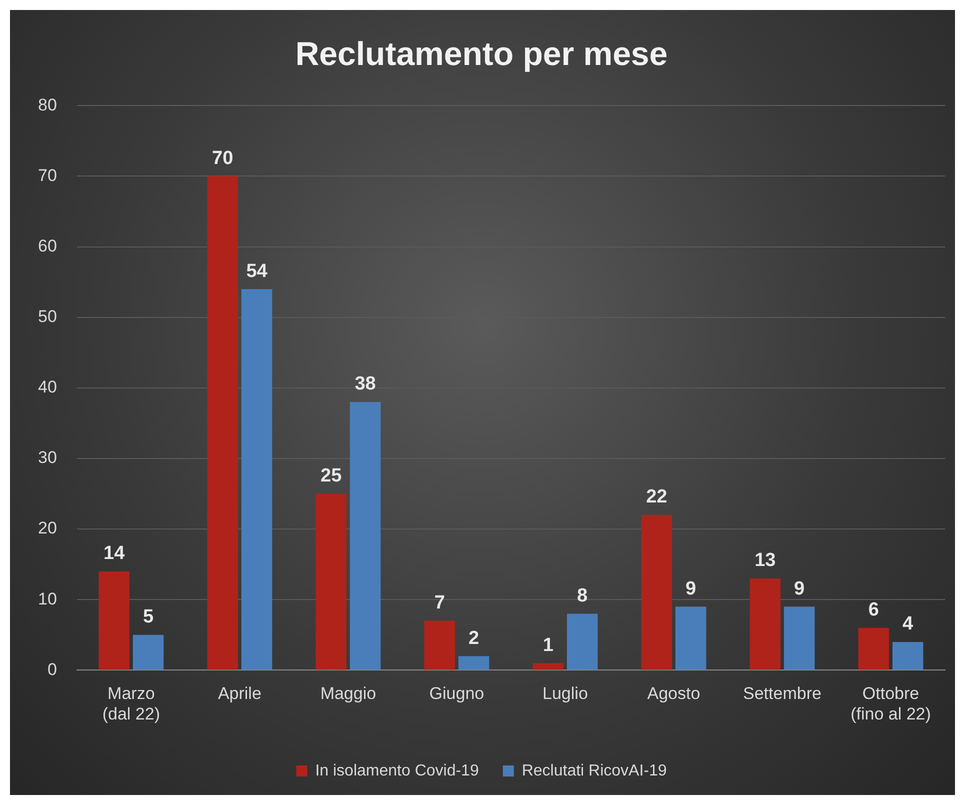 The height and width of the screenshot is (804, 961). I want to click on x-tick-label: Aprile, so click(240, 694).